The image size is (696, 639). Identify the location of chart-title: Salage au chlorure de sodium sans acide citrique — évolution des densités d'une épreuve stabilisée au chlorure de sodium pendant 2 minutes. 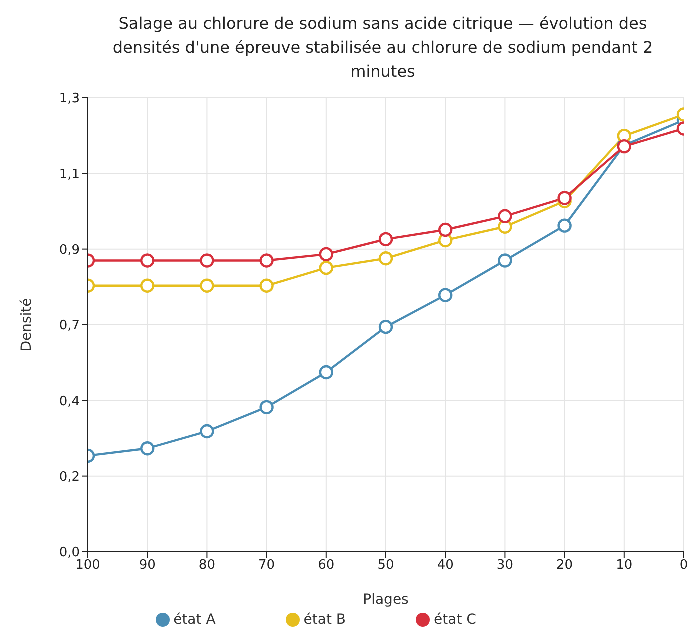
(383, 48).